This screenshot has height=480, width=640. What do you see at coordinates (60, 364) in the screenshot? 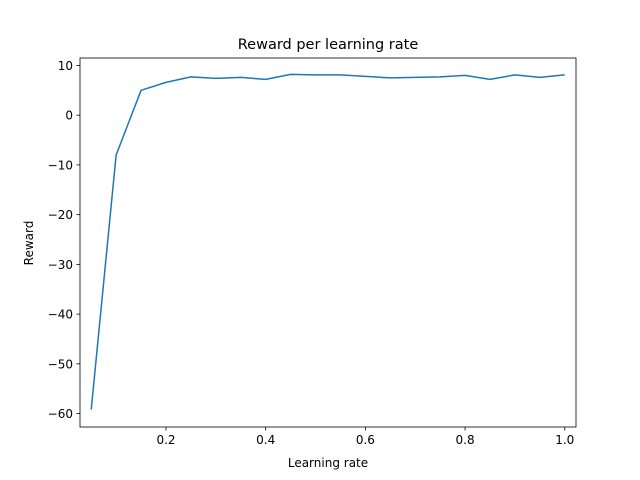
I see `y-tick-label: −50` at bounding box center [60, 364].